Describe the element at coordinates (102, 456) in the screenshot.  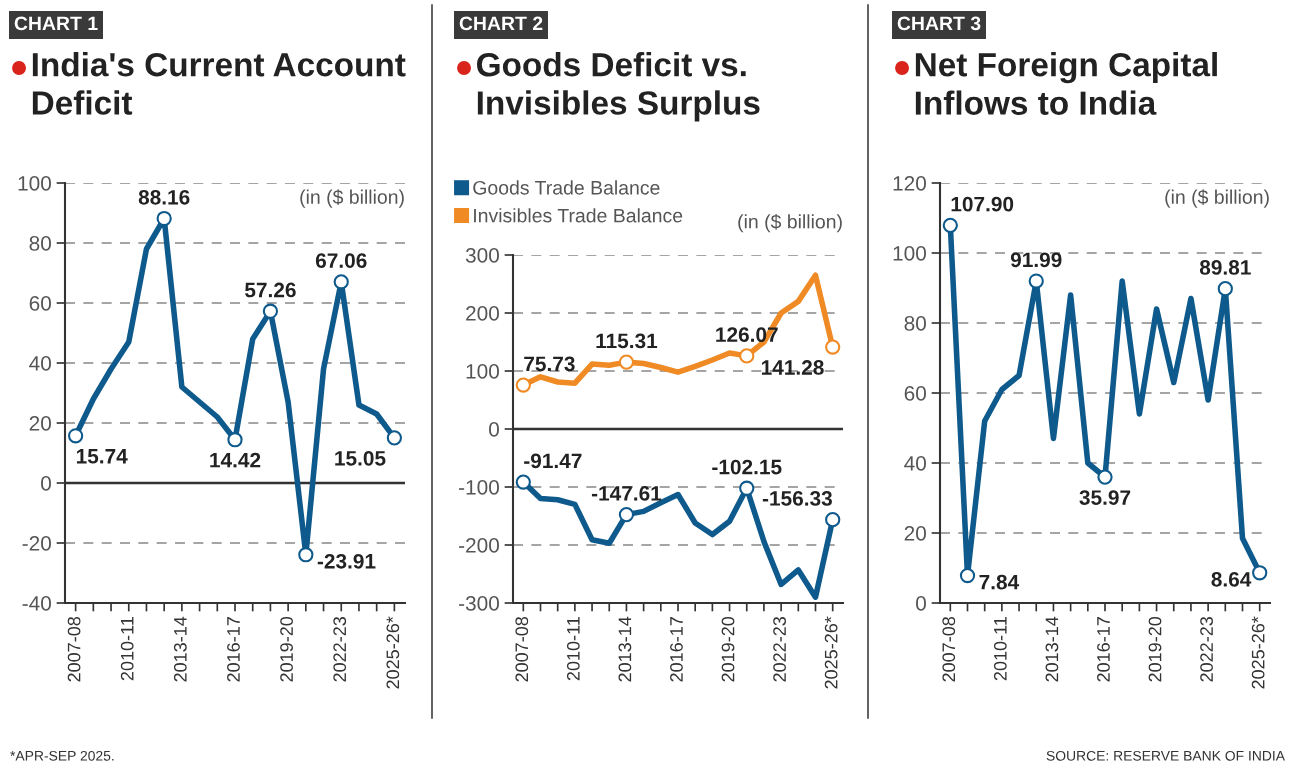
I see `data-label: 15.74` at that location.